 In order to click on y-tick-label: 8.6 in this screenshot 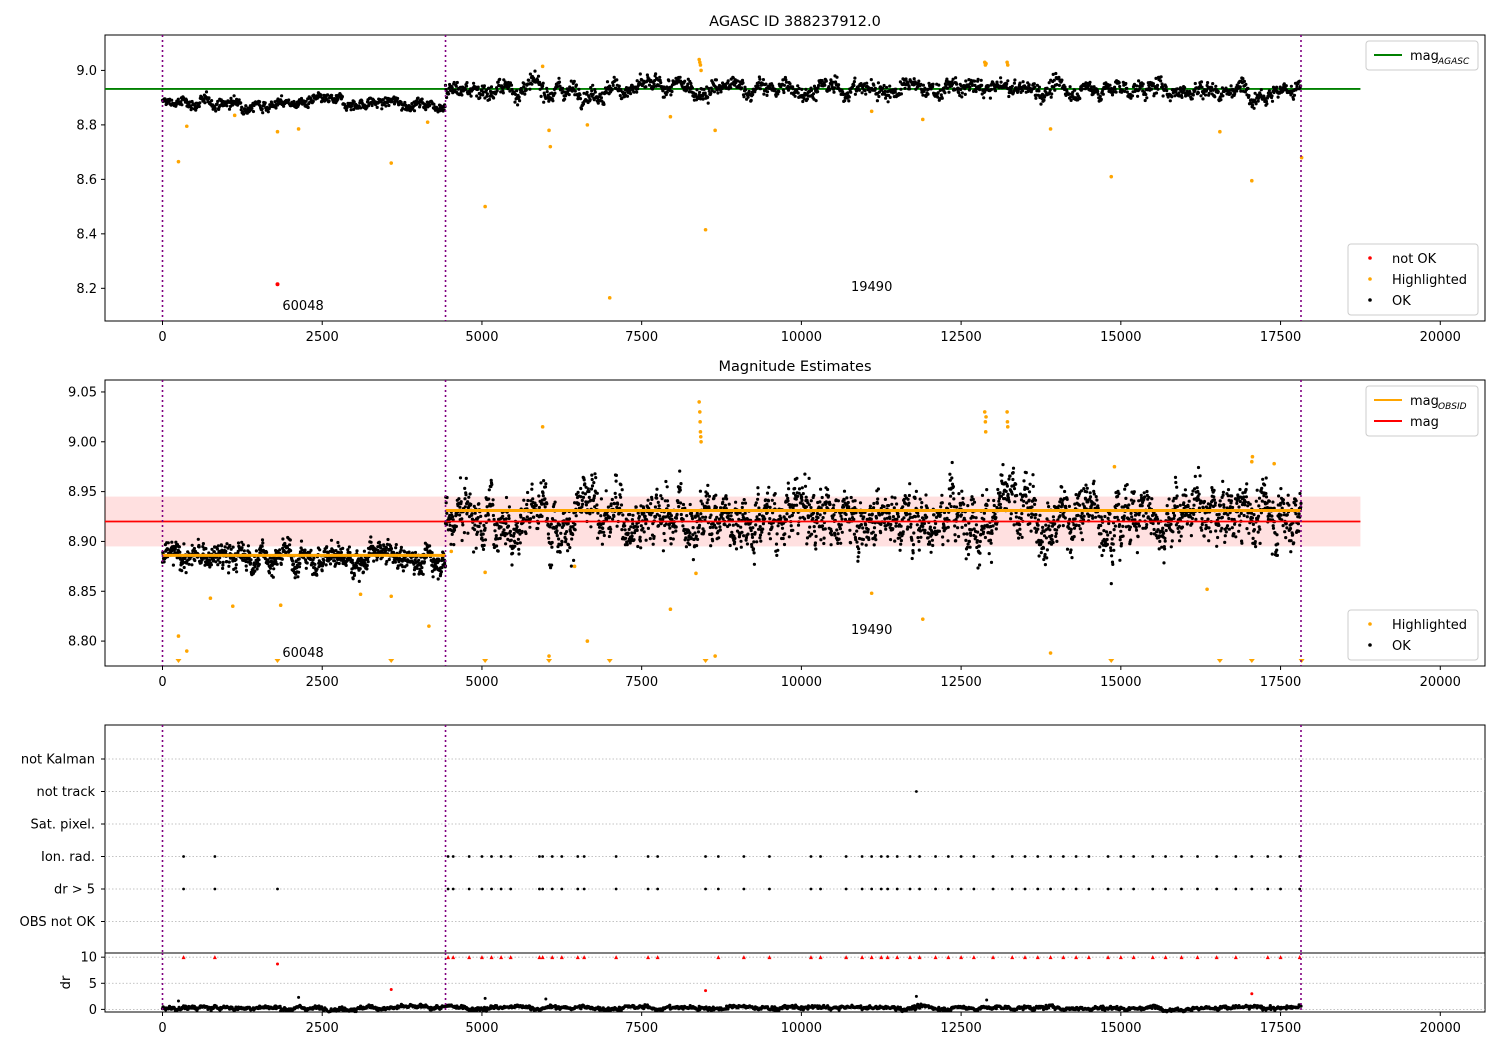, I will do `click(86, 180)`.